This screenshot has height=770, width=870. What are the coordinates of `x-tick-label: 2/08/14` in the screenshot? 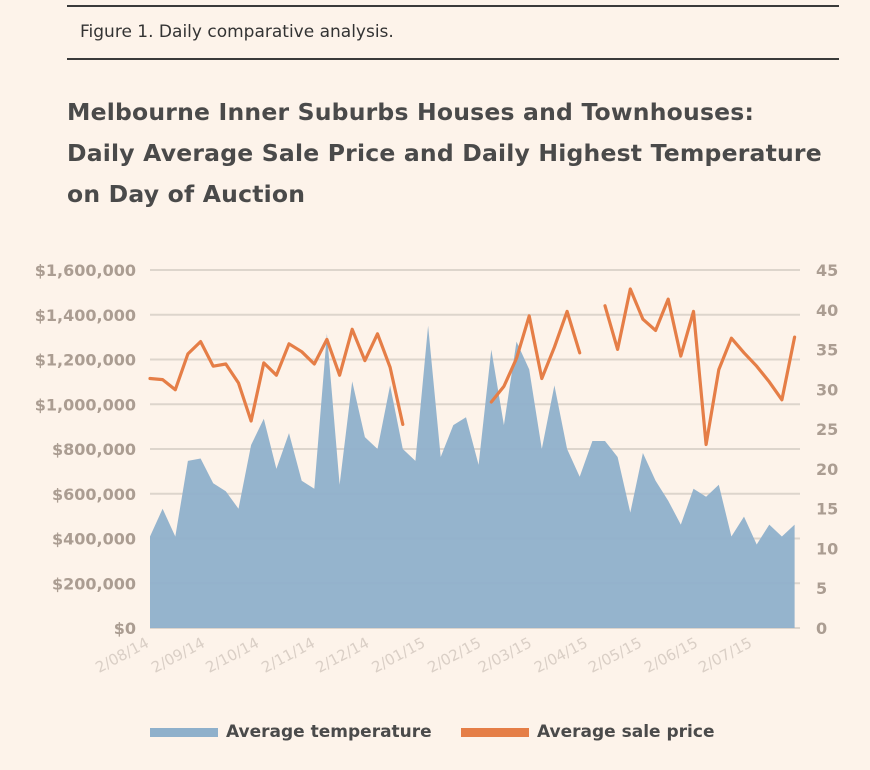 It's located at (122, 655).